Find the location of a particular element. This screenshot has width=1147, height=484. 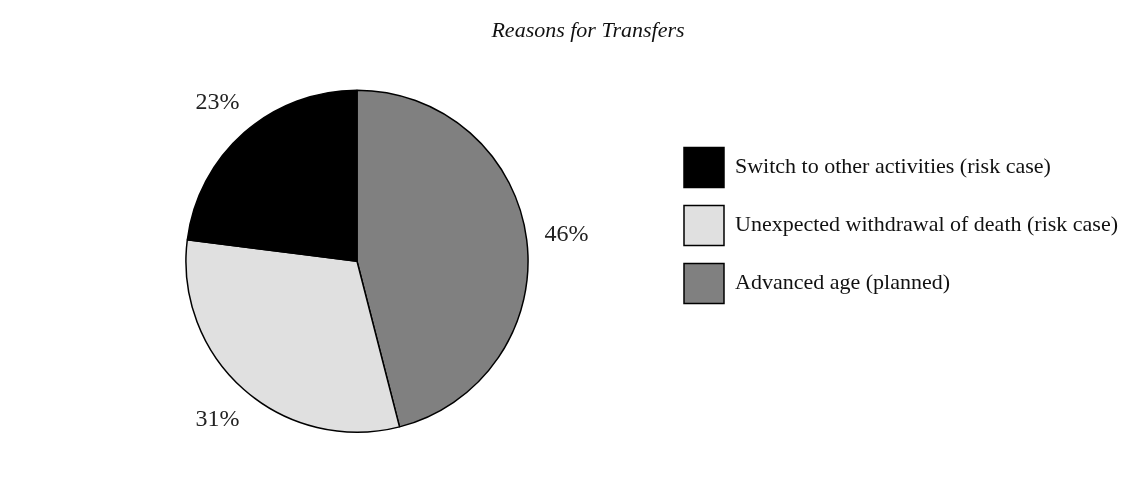

data-label: 31% is located at coordinates (217, 417).